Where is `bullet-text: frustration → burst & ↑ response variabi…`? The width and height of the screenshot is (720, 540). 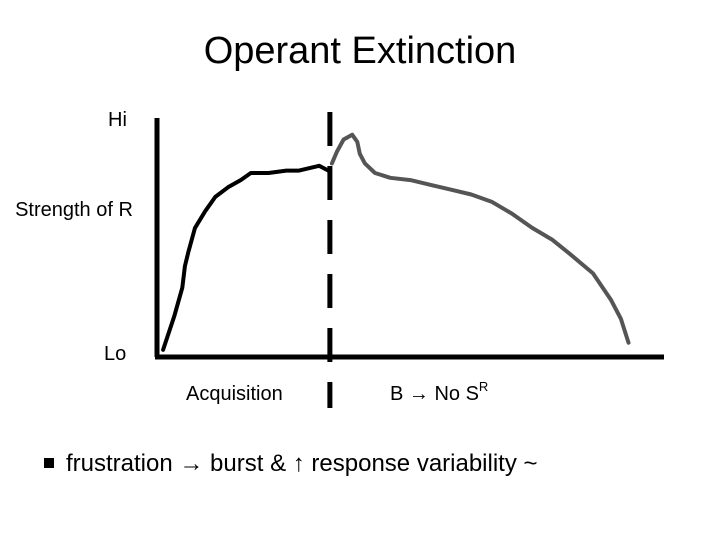
bullet-text: frustration → burst & ↑ response variabi… is located at coordinates (302, 463).